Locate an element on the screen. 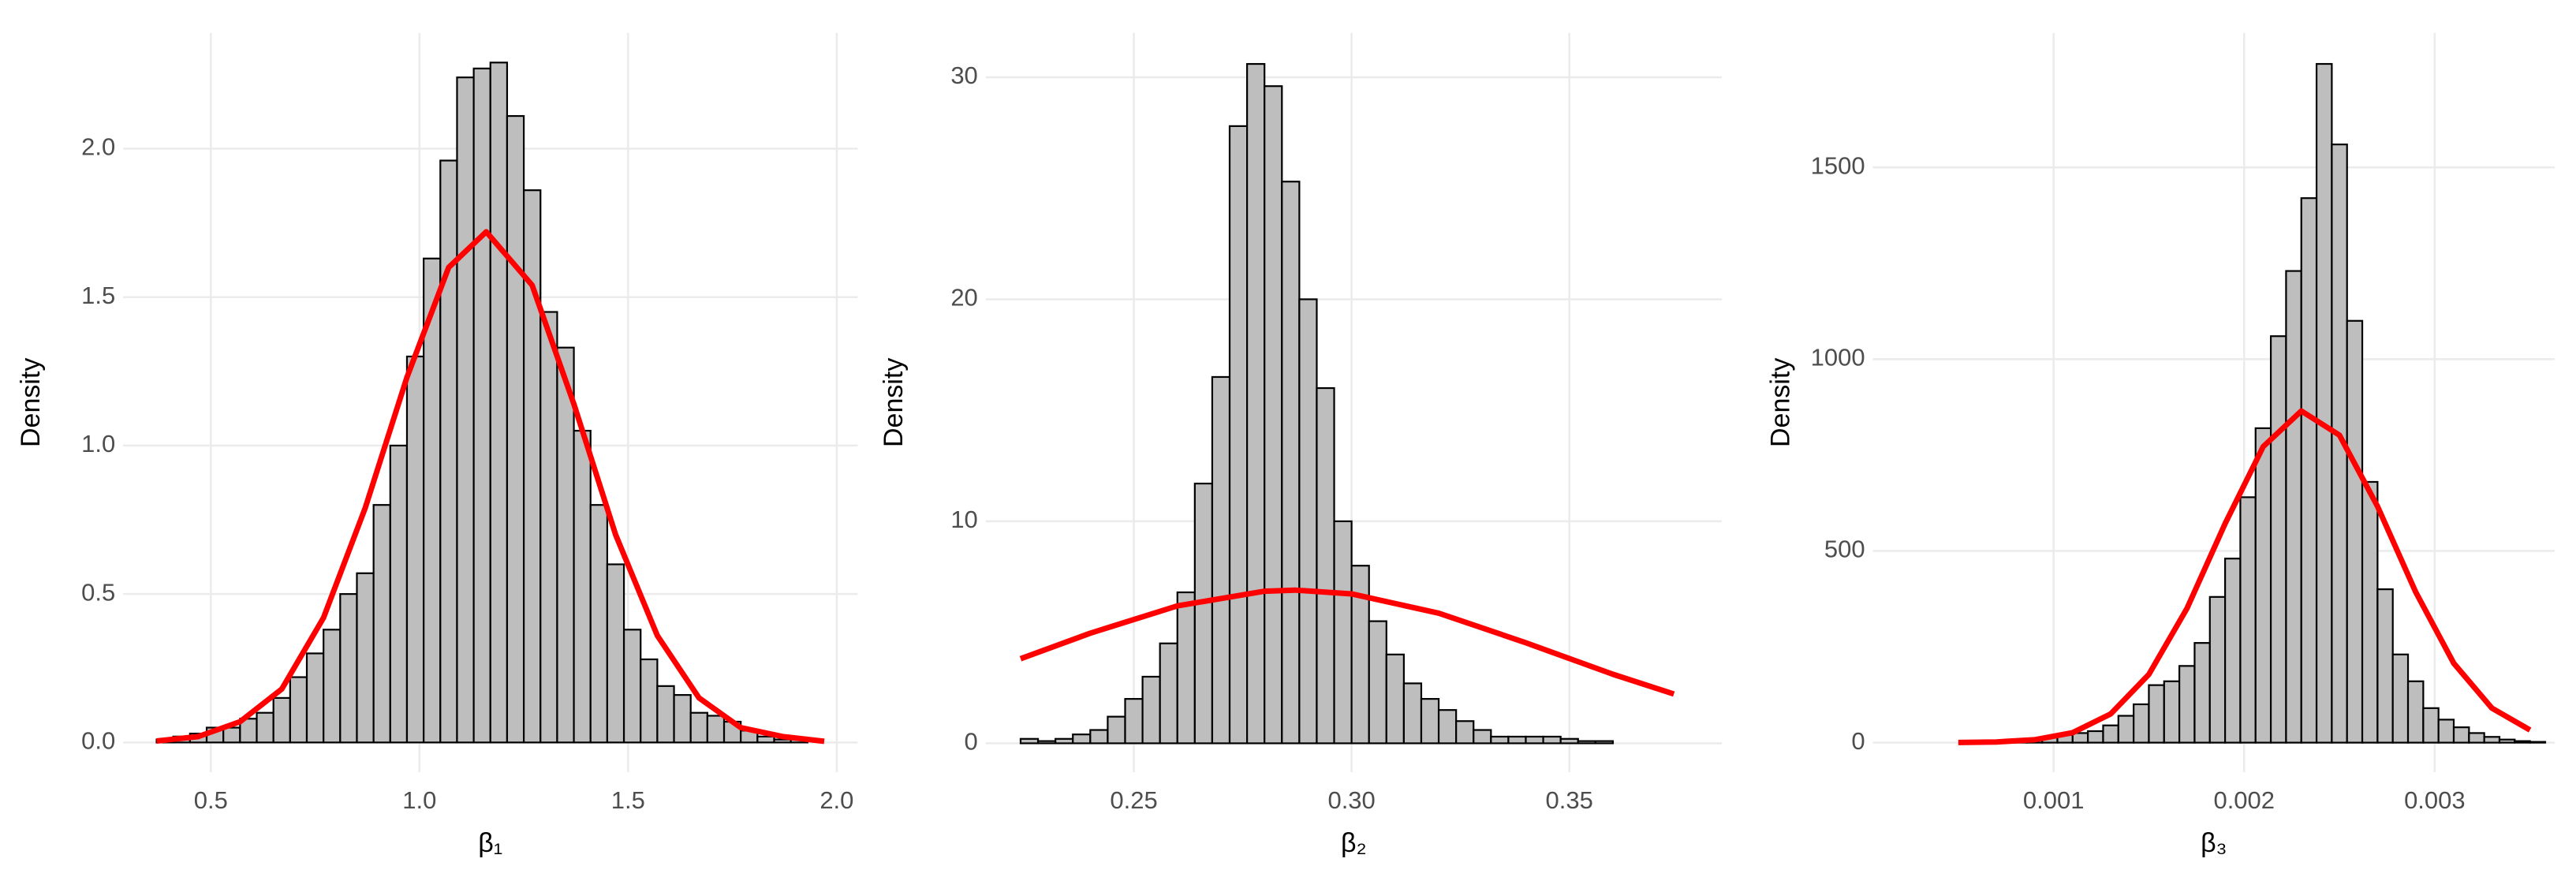 This screenshot has height=881, width=2576. y-tick-label: 30 is located at coordinates (963, 75).